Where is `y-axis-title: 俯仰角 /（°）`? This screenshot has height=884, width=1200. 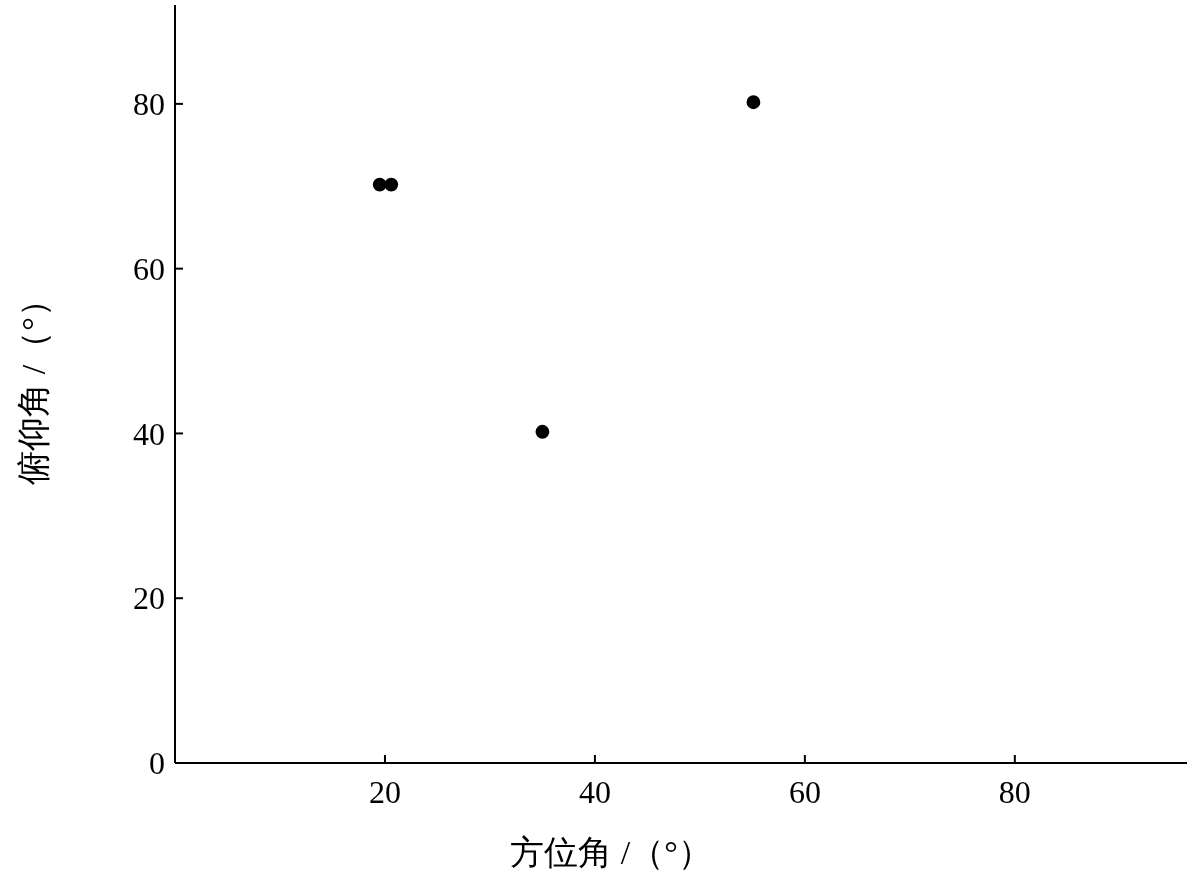
y-axis-title: 俯仰角 /（°） is located at coordinates (33, 384).